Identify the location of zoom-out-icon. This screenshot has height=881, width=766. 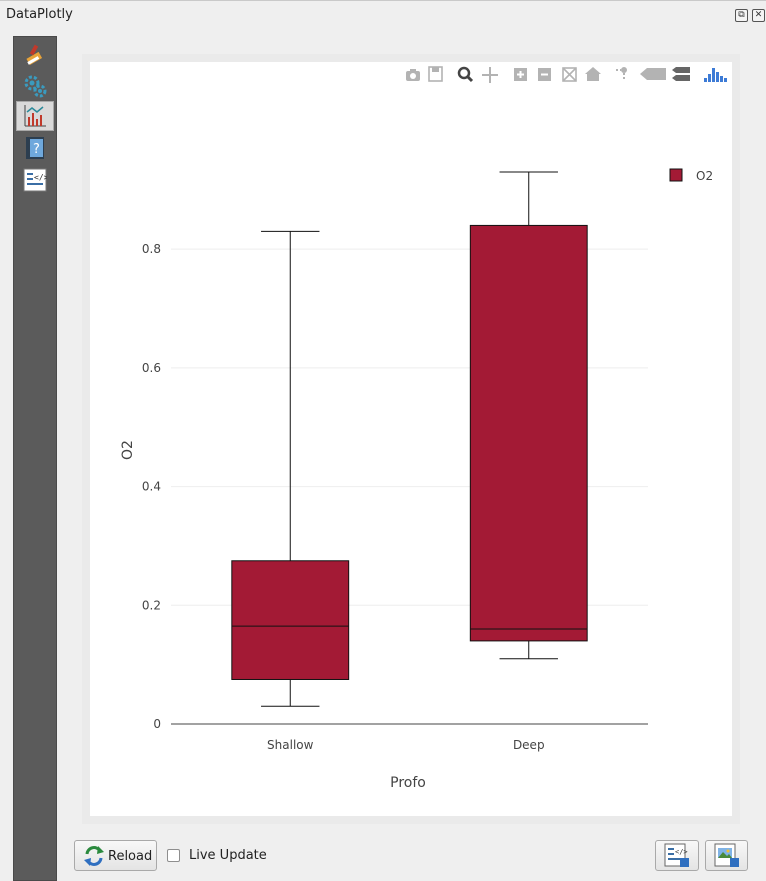
(544, 74).